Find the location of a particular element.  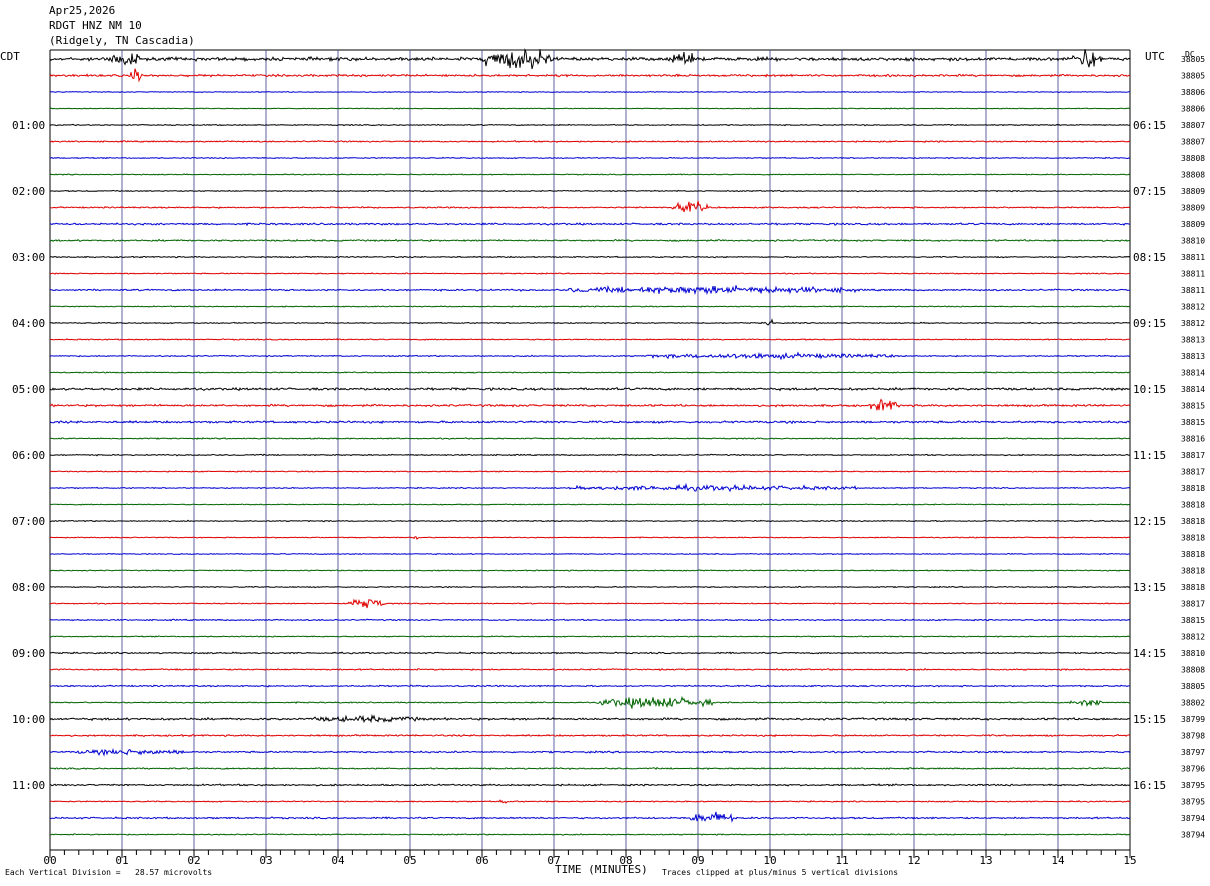

x-axis-title: TIME (MINUTES) is located at coordinates (601, 869).